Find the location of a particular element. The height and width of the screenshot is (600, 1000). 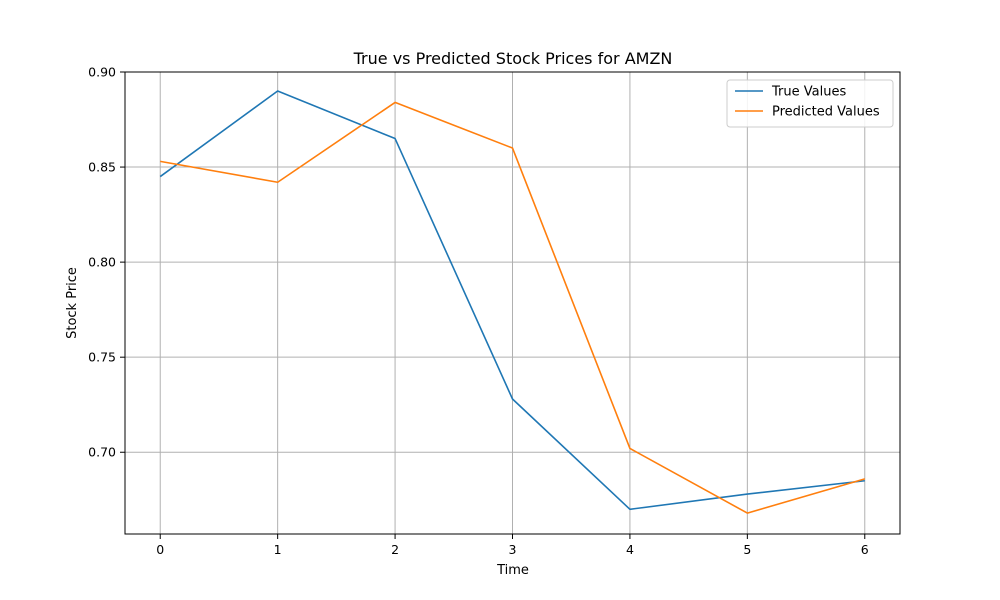

y-tick-label: 0.70 is located at coordinates (102, 452).